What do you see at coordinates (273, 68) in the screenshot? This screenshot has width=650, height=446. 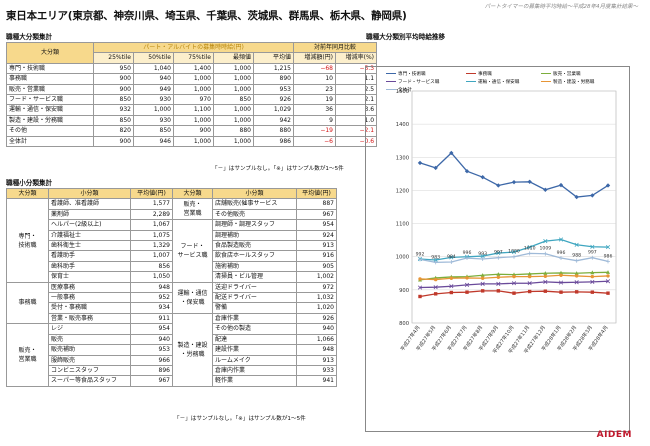 I see `cell-avg: 1,215` at bounding box center [273, 68].